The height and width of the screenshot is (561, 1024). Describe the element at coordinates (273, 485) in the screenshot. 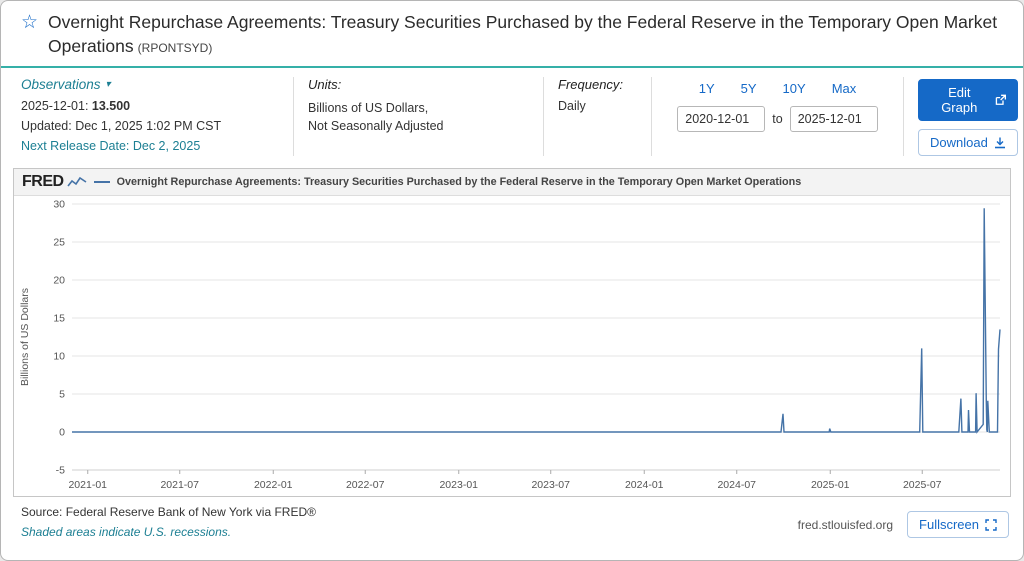

I see `svg-text: 2022-01` at that location.